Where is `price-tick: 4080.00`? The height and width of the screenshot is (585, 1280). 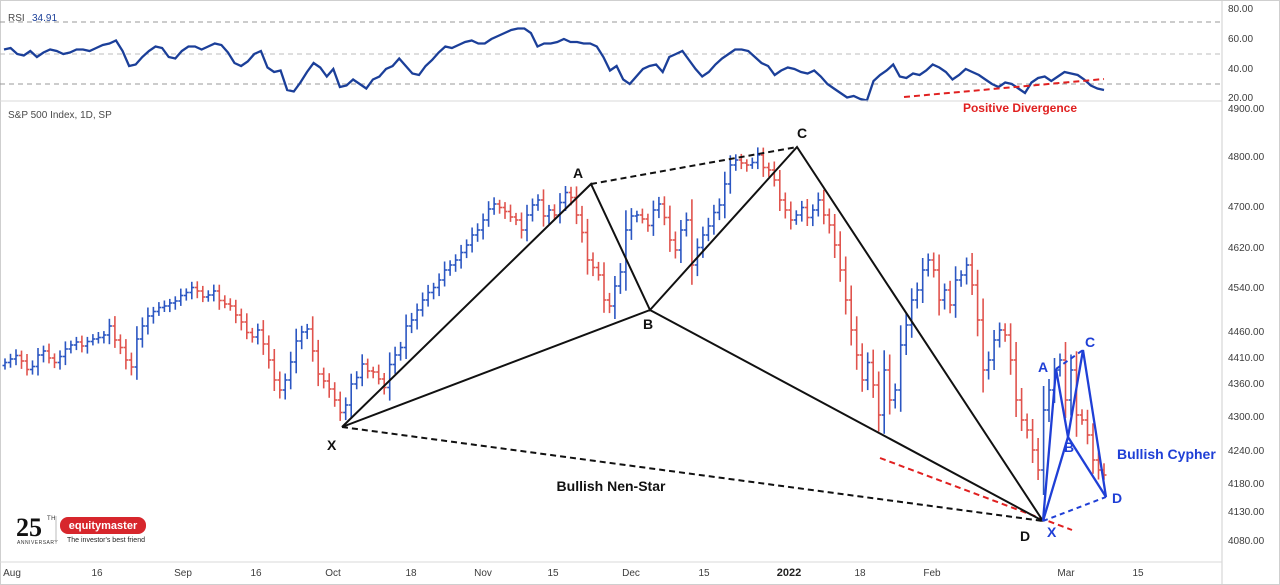 price-tick: 4080.00 is located at coordinates (1246, 541).